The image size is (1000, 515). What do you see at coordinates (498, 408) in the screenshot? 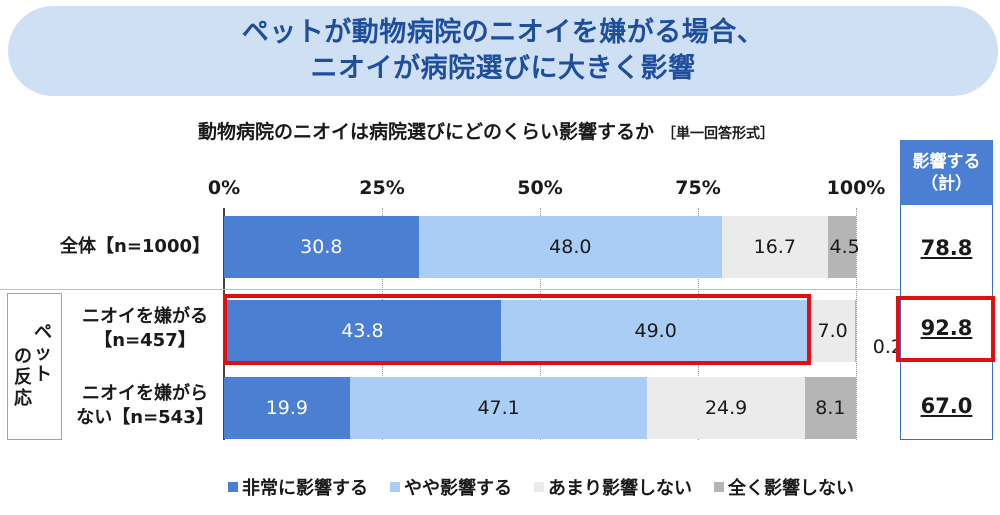
I see `bar-segment: 47.1` at bounding box center [498, 408].